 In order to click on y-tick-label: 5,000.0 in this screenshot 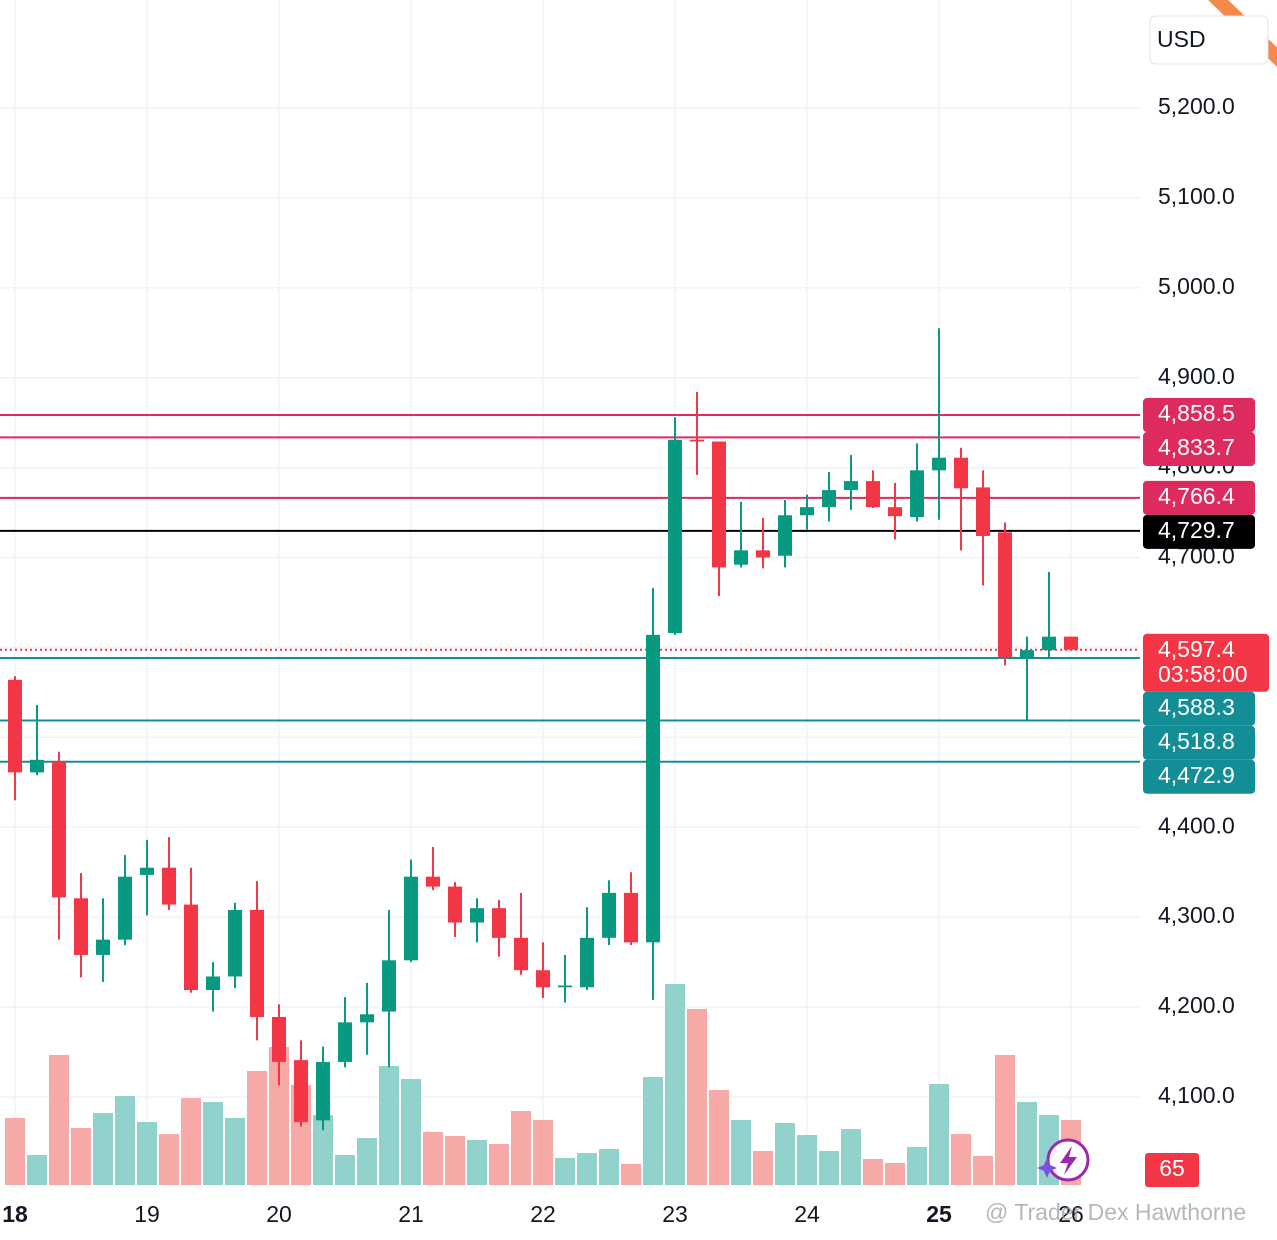, I will do `click(1196, 286)`.